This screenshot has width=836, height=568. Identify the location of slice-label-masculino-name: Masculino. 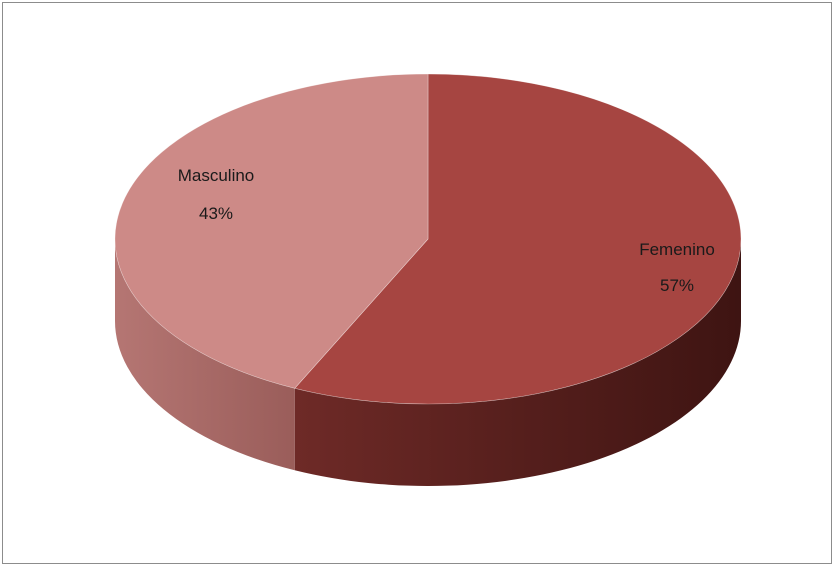
(216, 175).